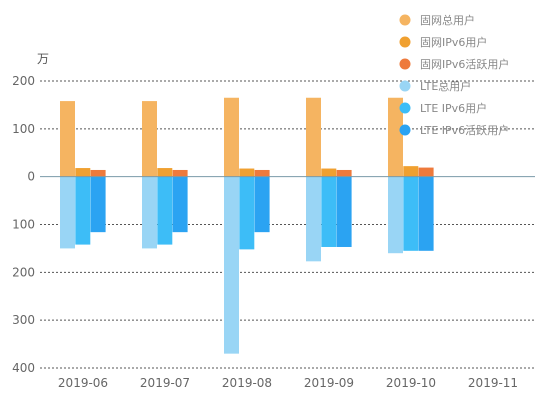 Image resolution: width=550 pixels, height=420 pixels. Describe the element at coordinates (23, 368) in the screenshot. I see `y-tick-label: 400` at that location.